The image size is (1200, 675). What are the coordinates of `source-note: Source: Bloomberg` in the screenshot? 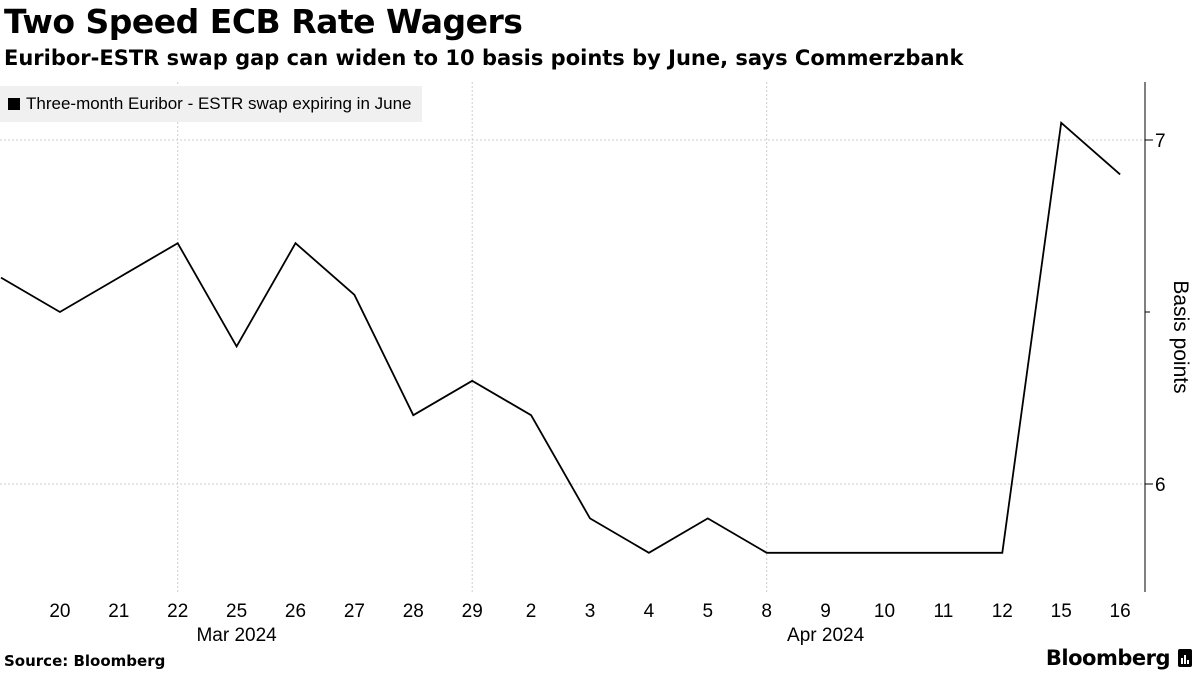 It's located at (85, 661).